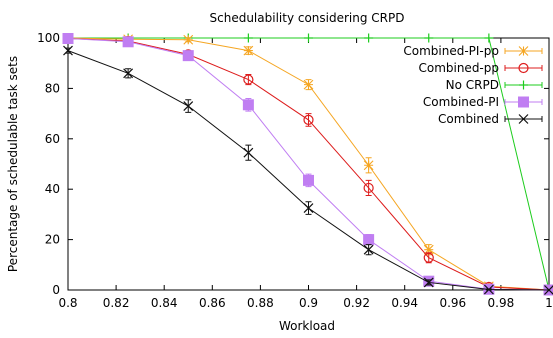 The height and width of the screenshot is (338, 553). Describe the element at coordinates (212, 303) in the screenshot. I see `x-tick-label: 0.86` at that location.